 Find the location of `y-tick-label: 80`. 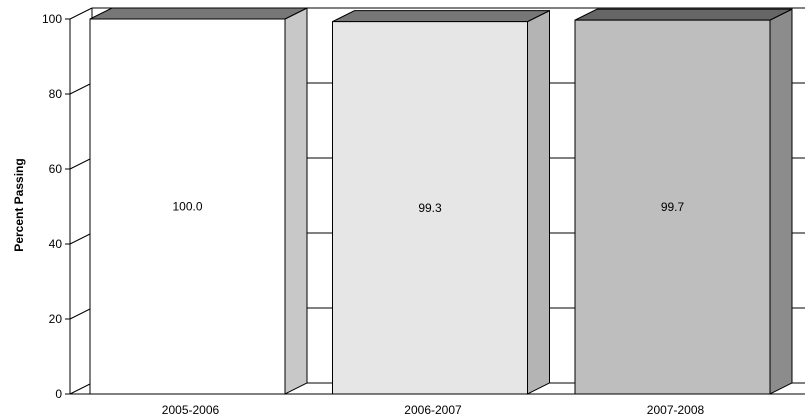

y-tick-label: 80 is located at coordinates (56, 94).